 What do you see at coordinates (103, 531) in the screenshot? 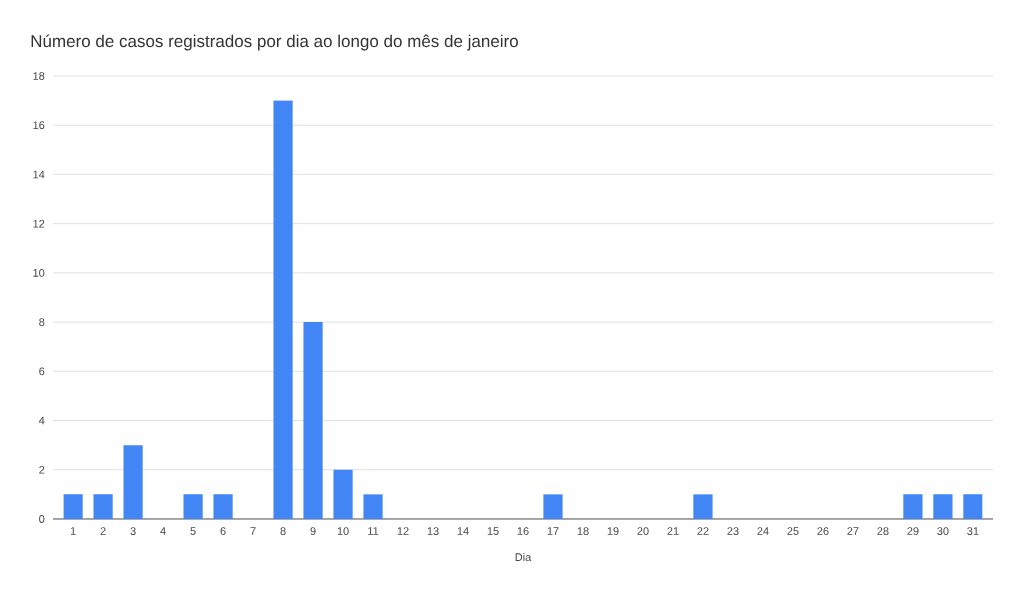
I see `x-tick-label: 2` at bounding box center [103, 531].